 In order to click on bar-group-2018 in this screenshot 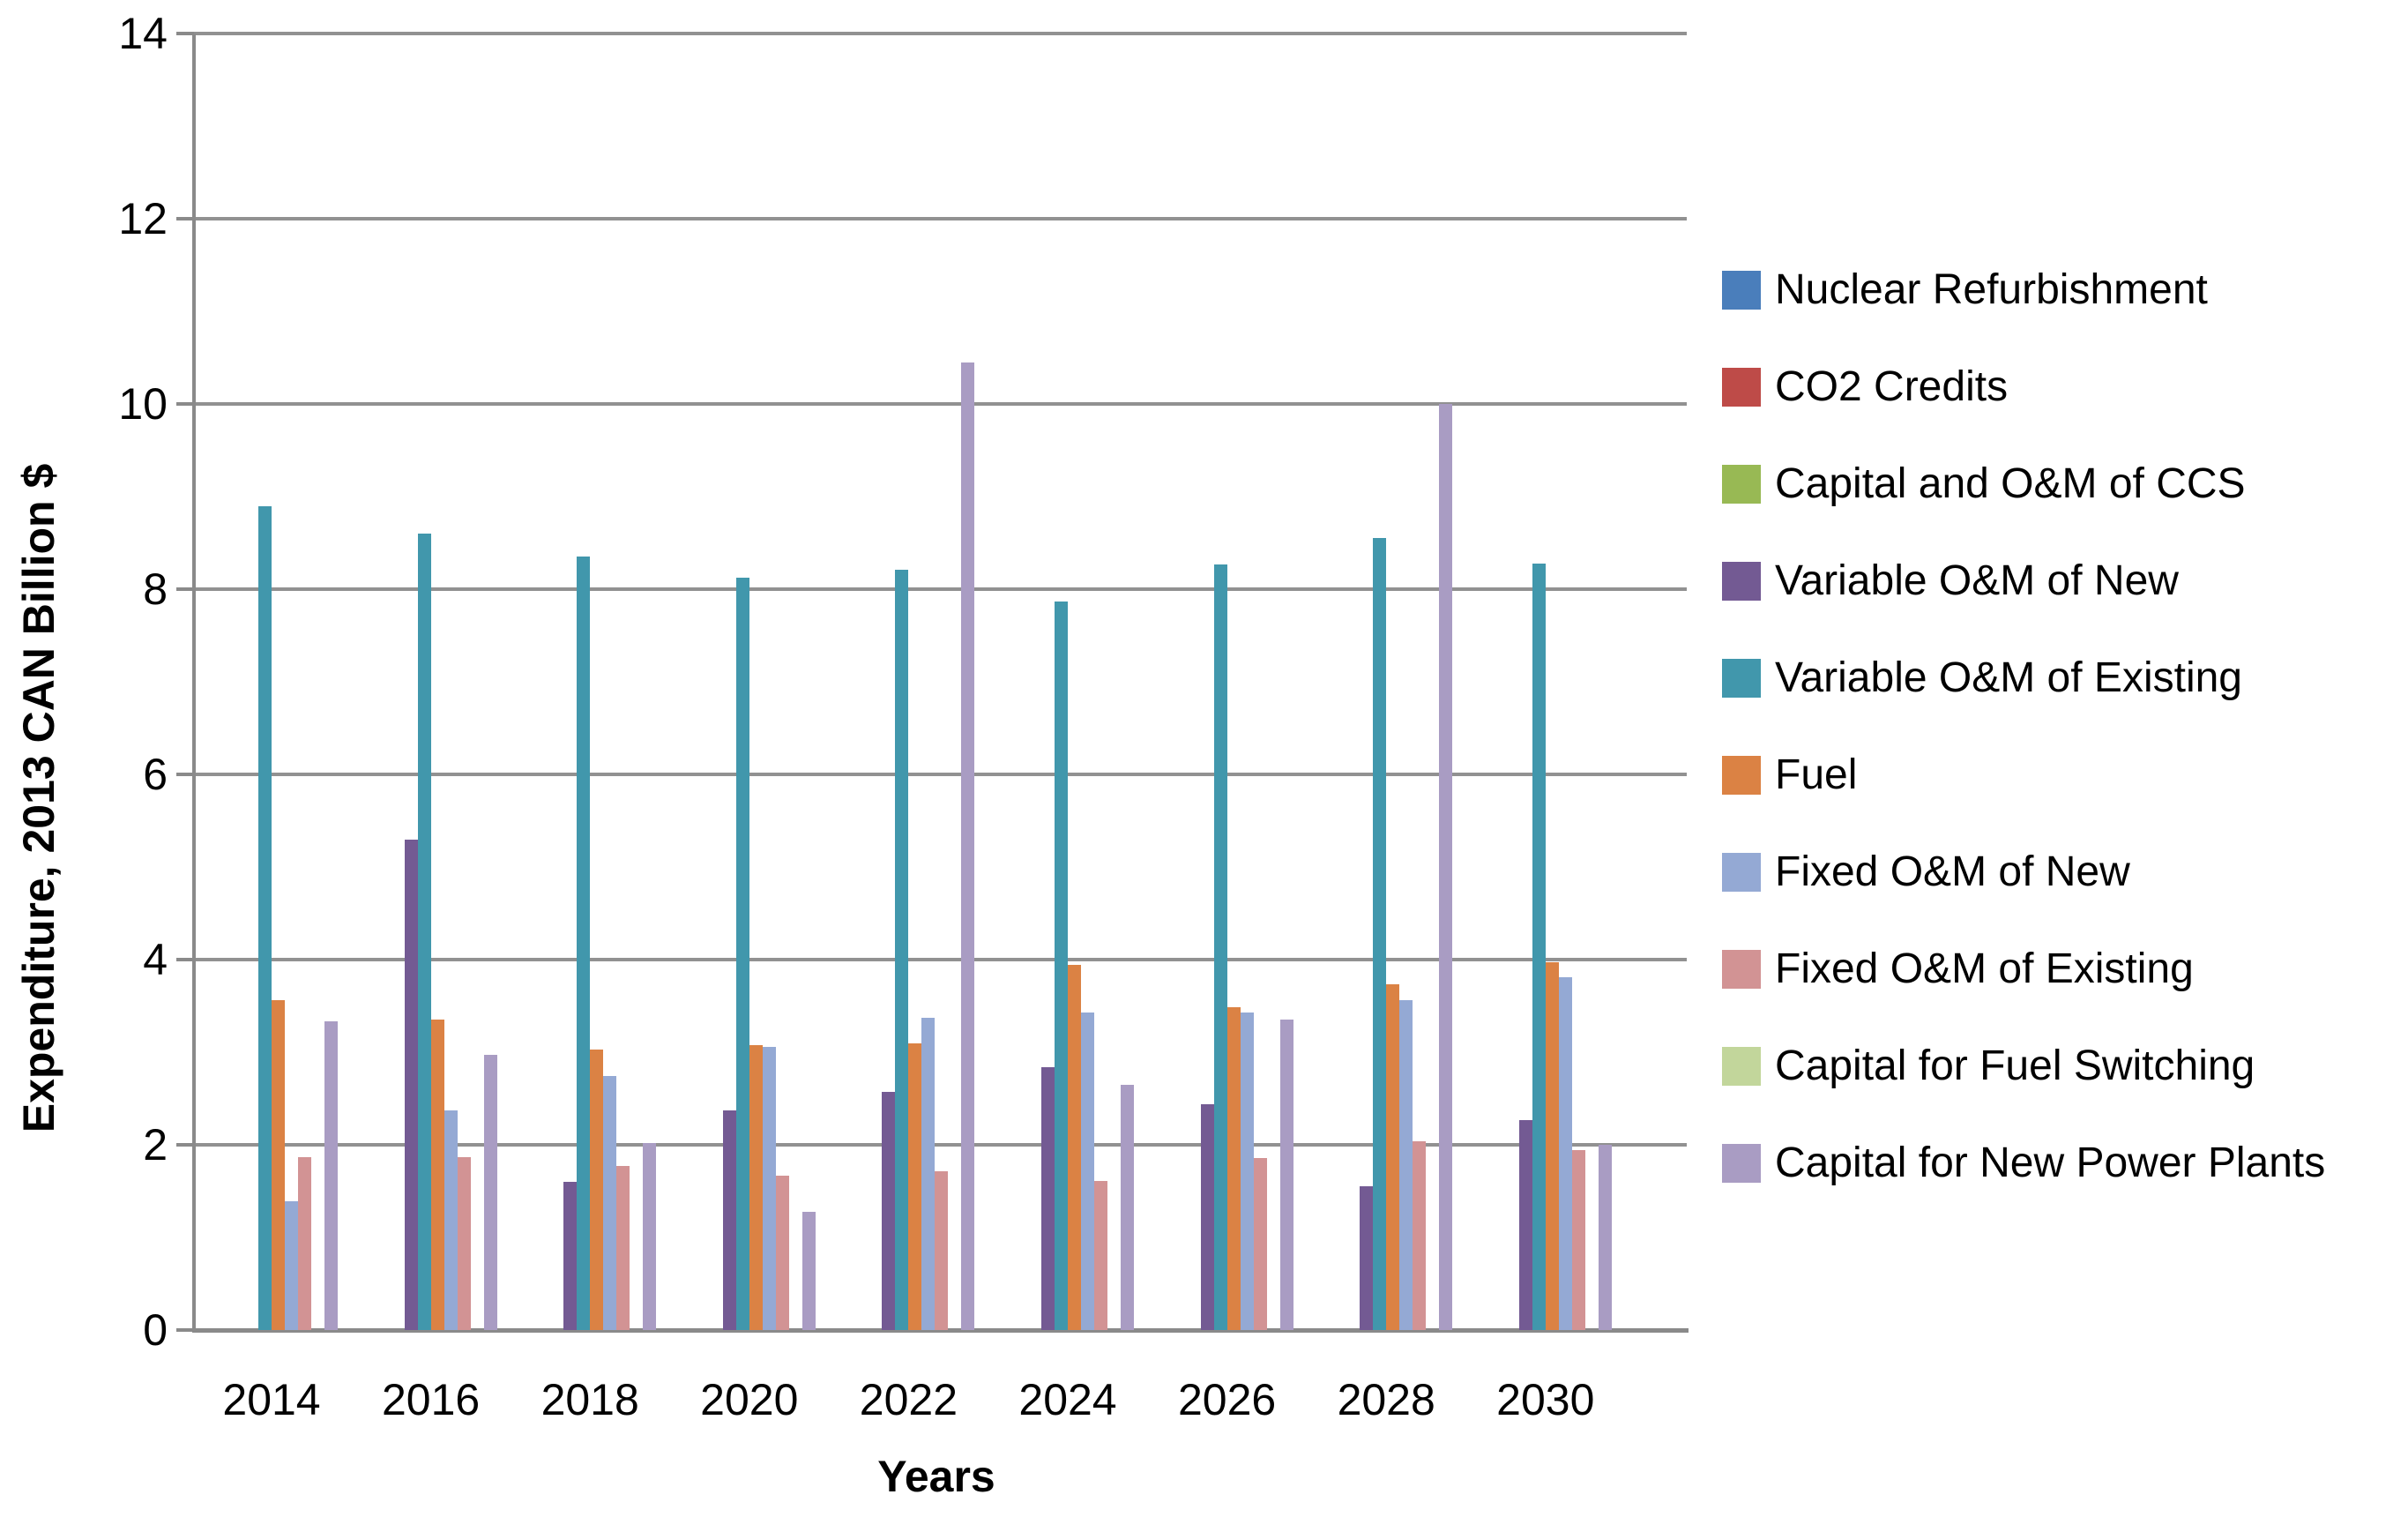, I will do `click(590, 682)`.